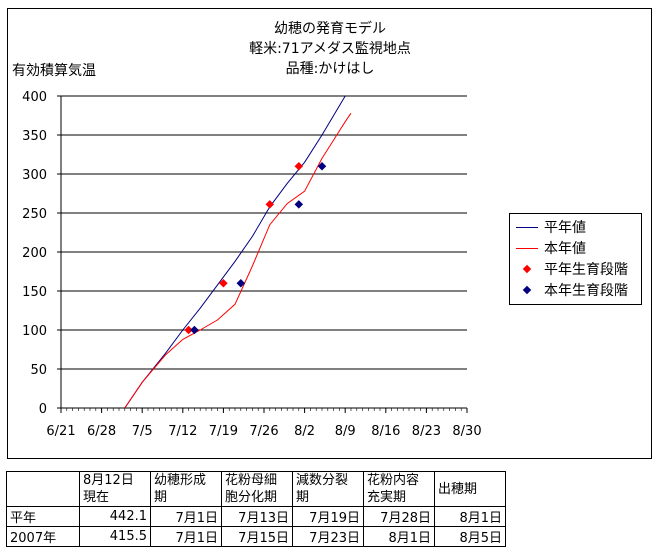 Image resolution: width=660 pixels, height=556 pixels. What do you see at coordinates (399, 516) in the screenshot?
I see `table-cell: 7月28日` at bounding box center [399, 516].